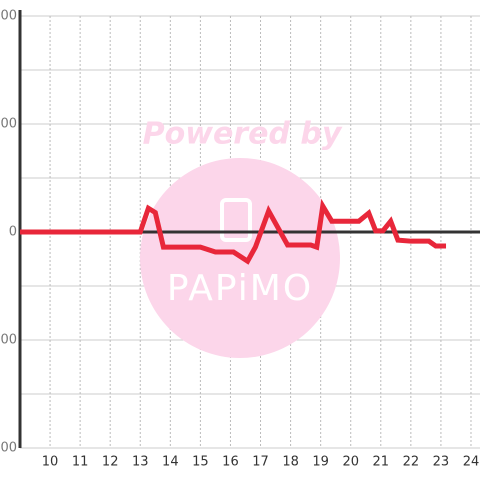 This screenshot has width=480, height=480. What do you see at coordinates (170, 462) in the screenshot?
I see `x-tick-label: 14` at bounding box center [170, 462].